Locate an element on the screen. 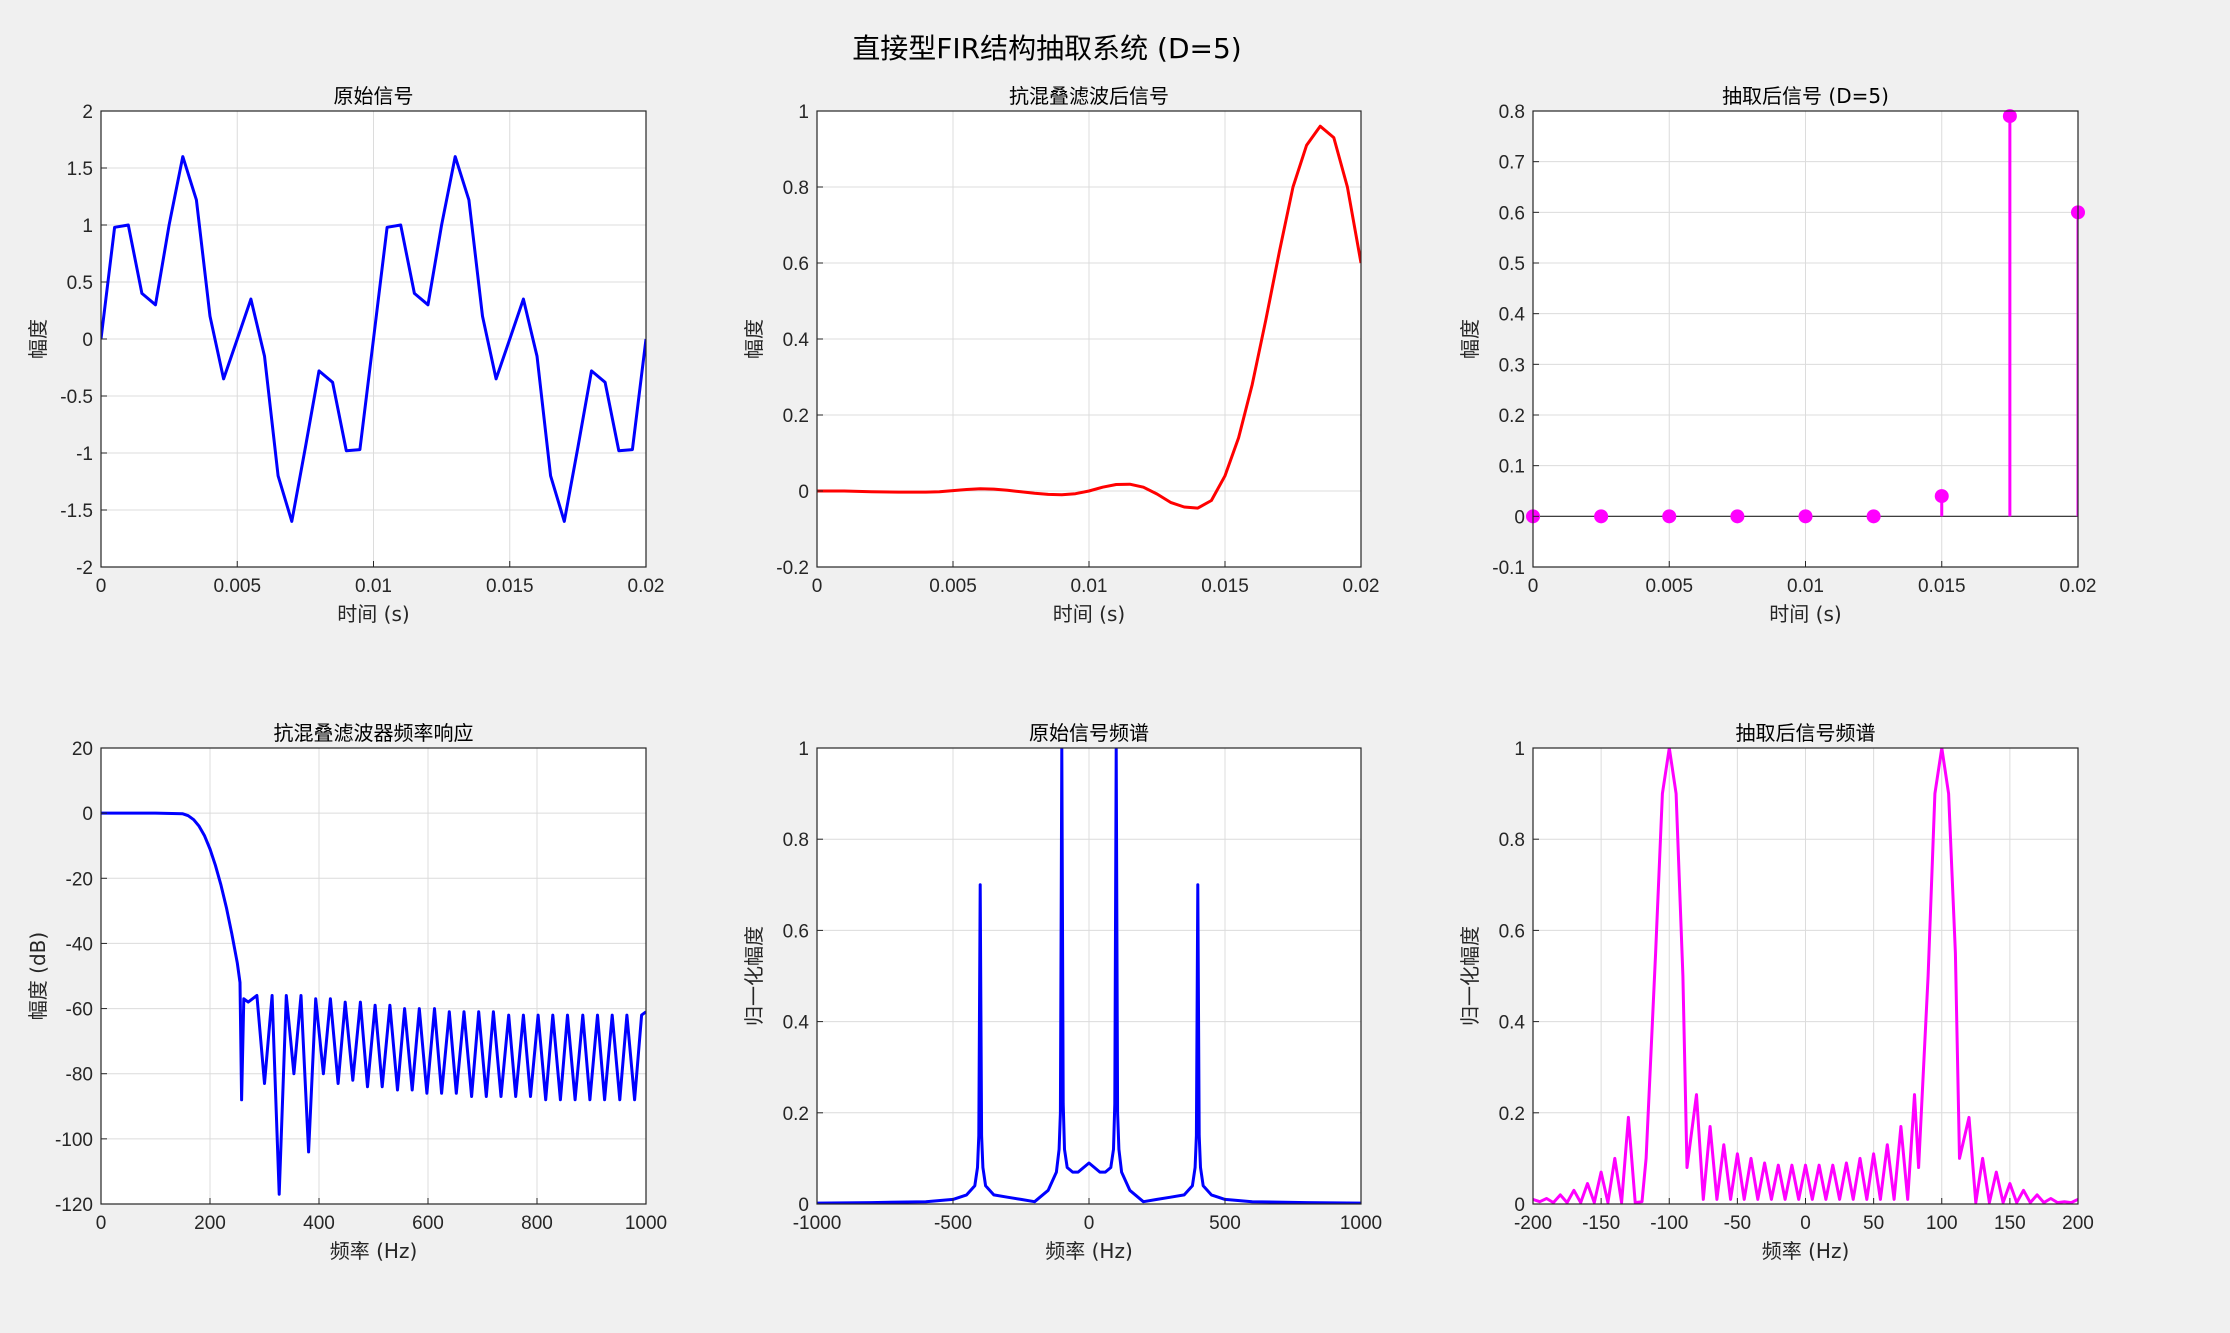 This screenshot has height=1333, width=2230. plot-area is located at coordinates (373, 976).